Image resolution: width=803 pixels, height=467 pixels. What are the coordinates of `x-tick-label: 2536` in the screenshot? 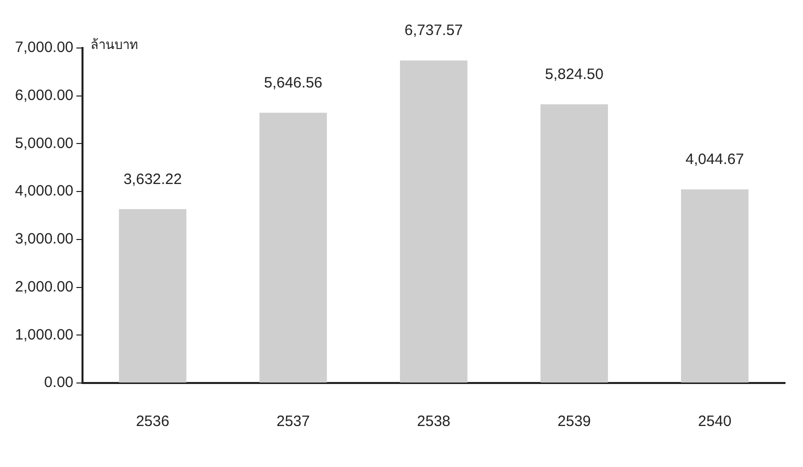 It's located at (153, 421).